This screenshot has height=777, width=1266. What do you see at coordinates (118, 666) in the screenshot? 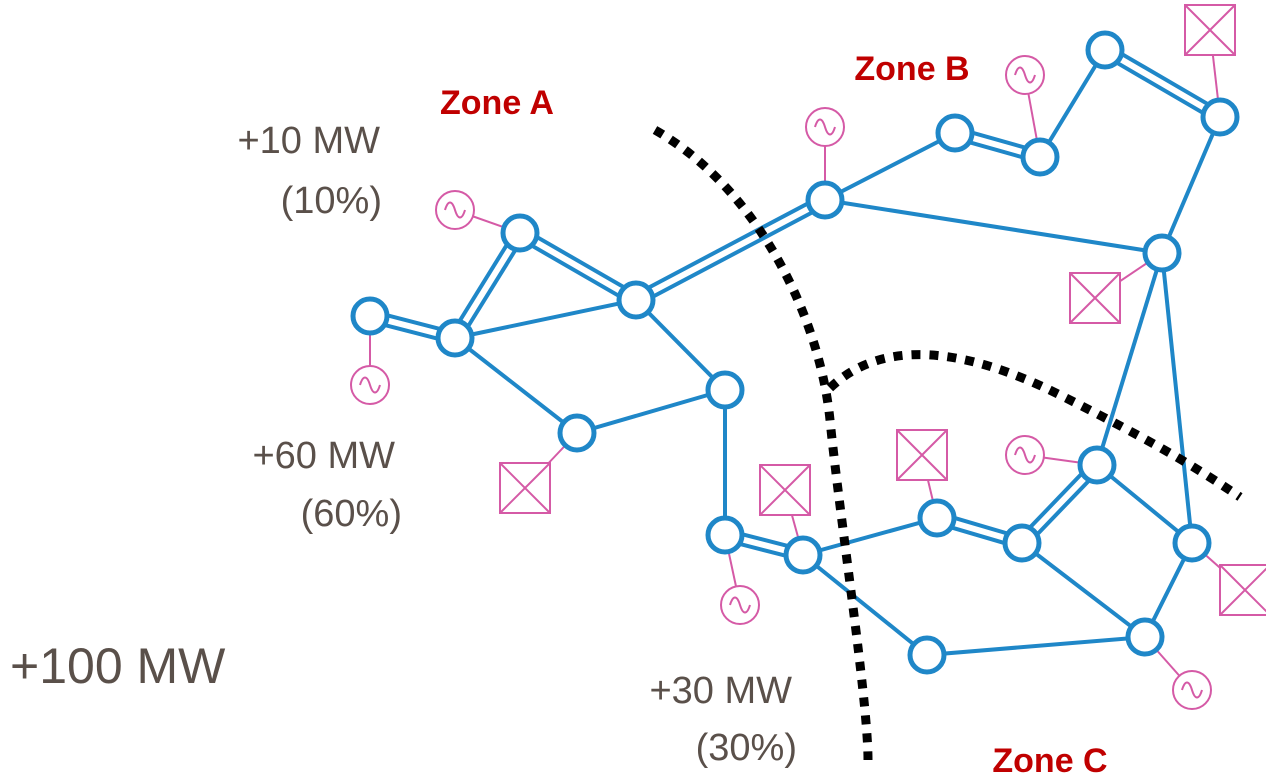
I see `total-power: +100 MW` at bounding box center [118, 666].